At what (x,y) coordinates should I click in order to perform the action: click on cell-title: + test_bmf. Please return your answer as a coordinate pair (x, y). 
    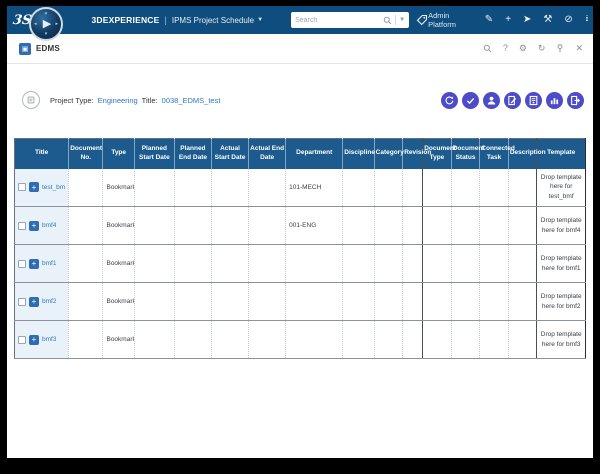
    Looking at the image, I should click on (41, 187).